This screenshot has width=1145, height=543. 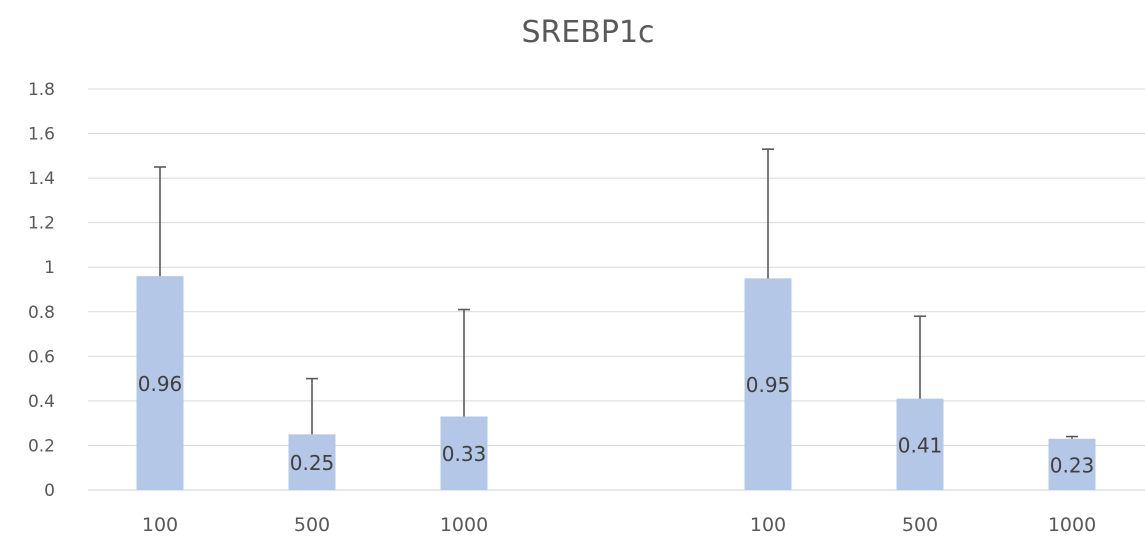 I want to click on y-tick-label: 1.6, so click(x=41, y=135).